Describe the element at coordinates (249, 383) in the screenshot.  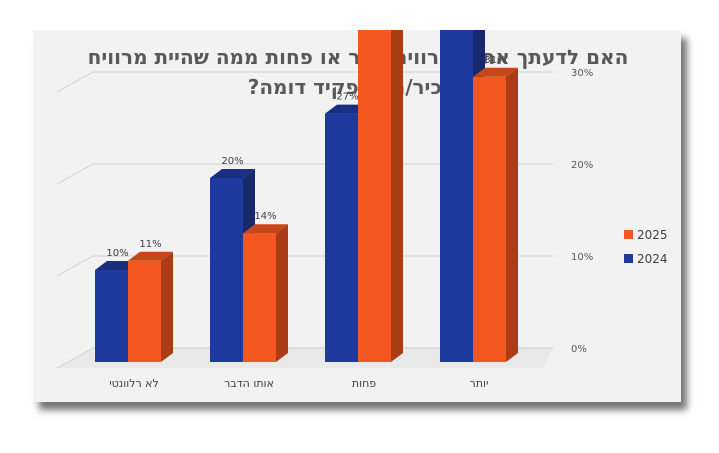
I see `category-label: אותו הדבר` at that location.